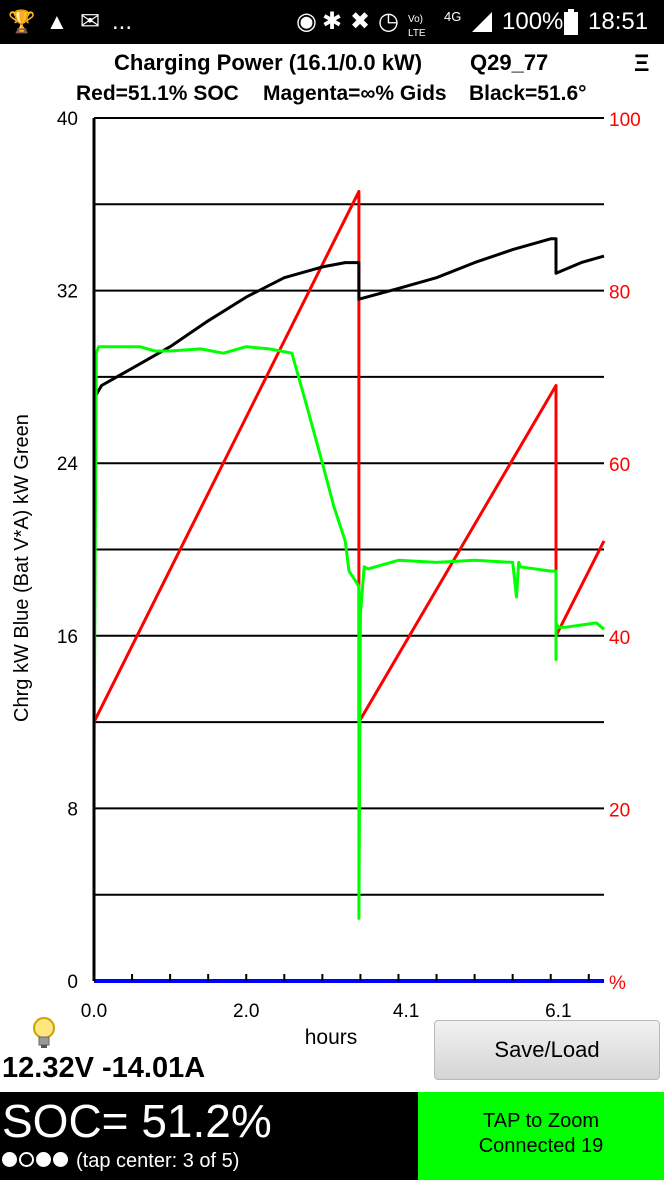 Image resolution: width=664 pixels, height=1180 pixels. I want to click on x-tick-label: 6.1, so click(558, 1011).